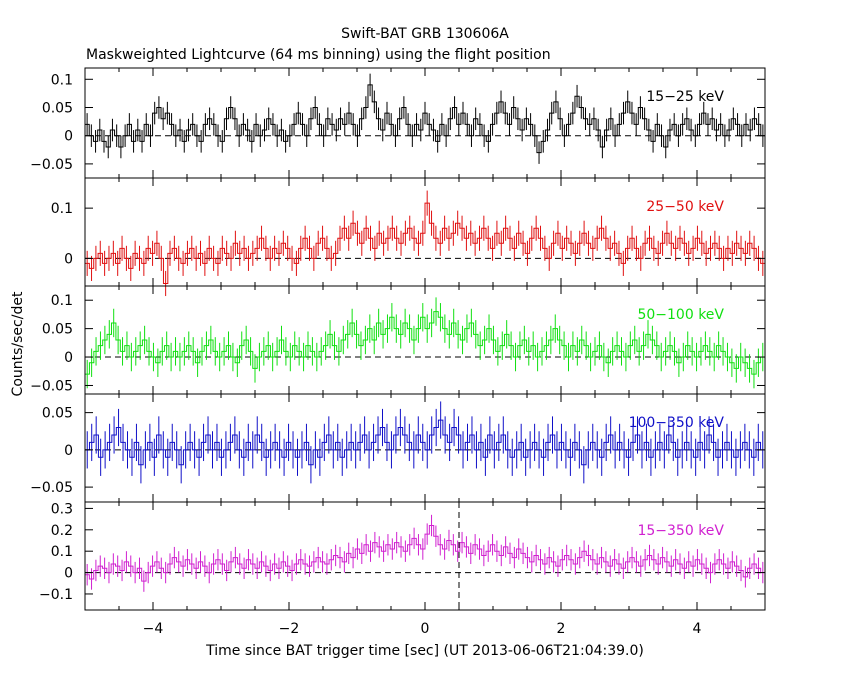 The height and width of the screenshot is (684, 850). What do you see at coordinates (685, 97) in the screenshot?
I see `band-label: 15−25 keV` at bounding box center [685, 97].